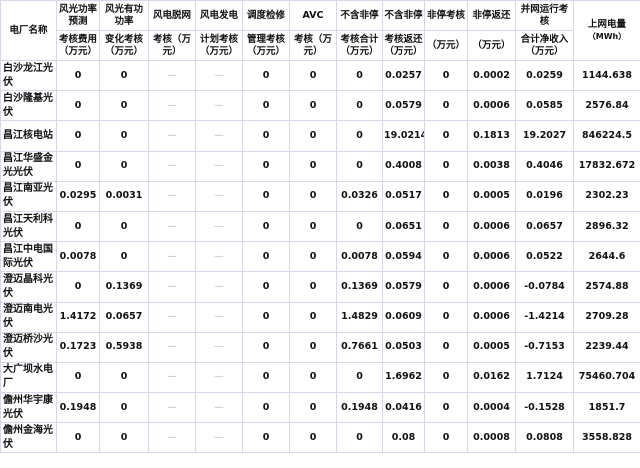 Image resolution: width=640 pixels, height=468 pixels. What do you see at coordinates (403, 196) in the screenshot?
I see `cell-value: 0.0517` at bounding box center [403, 196].